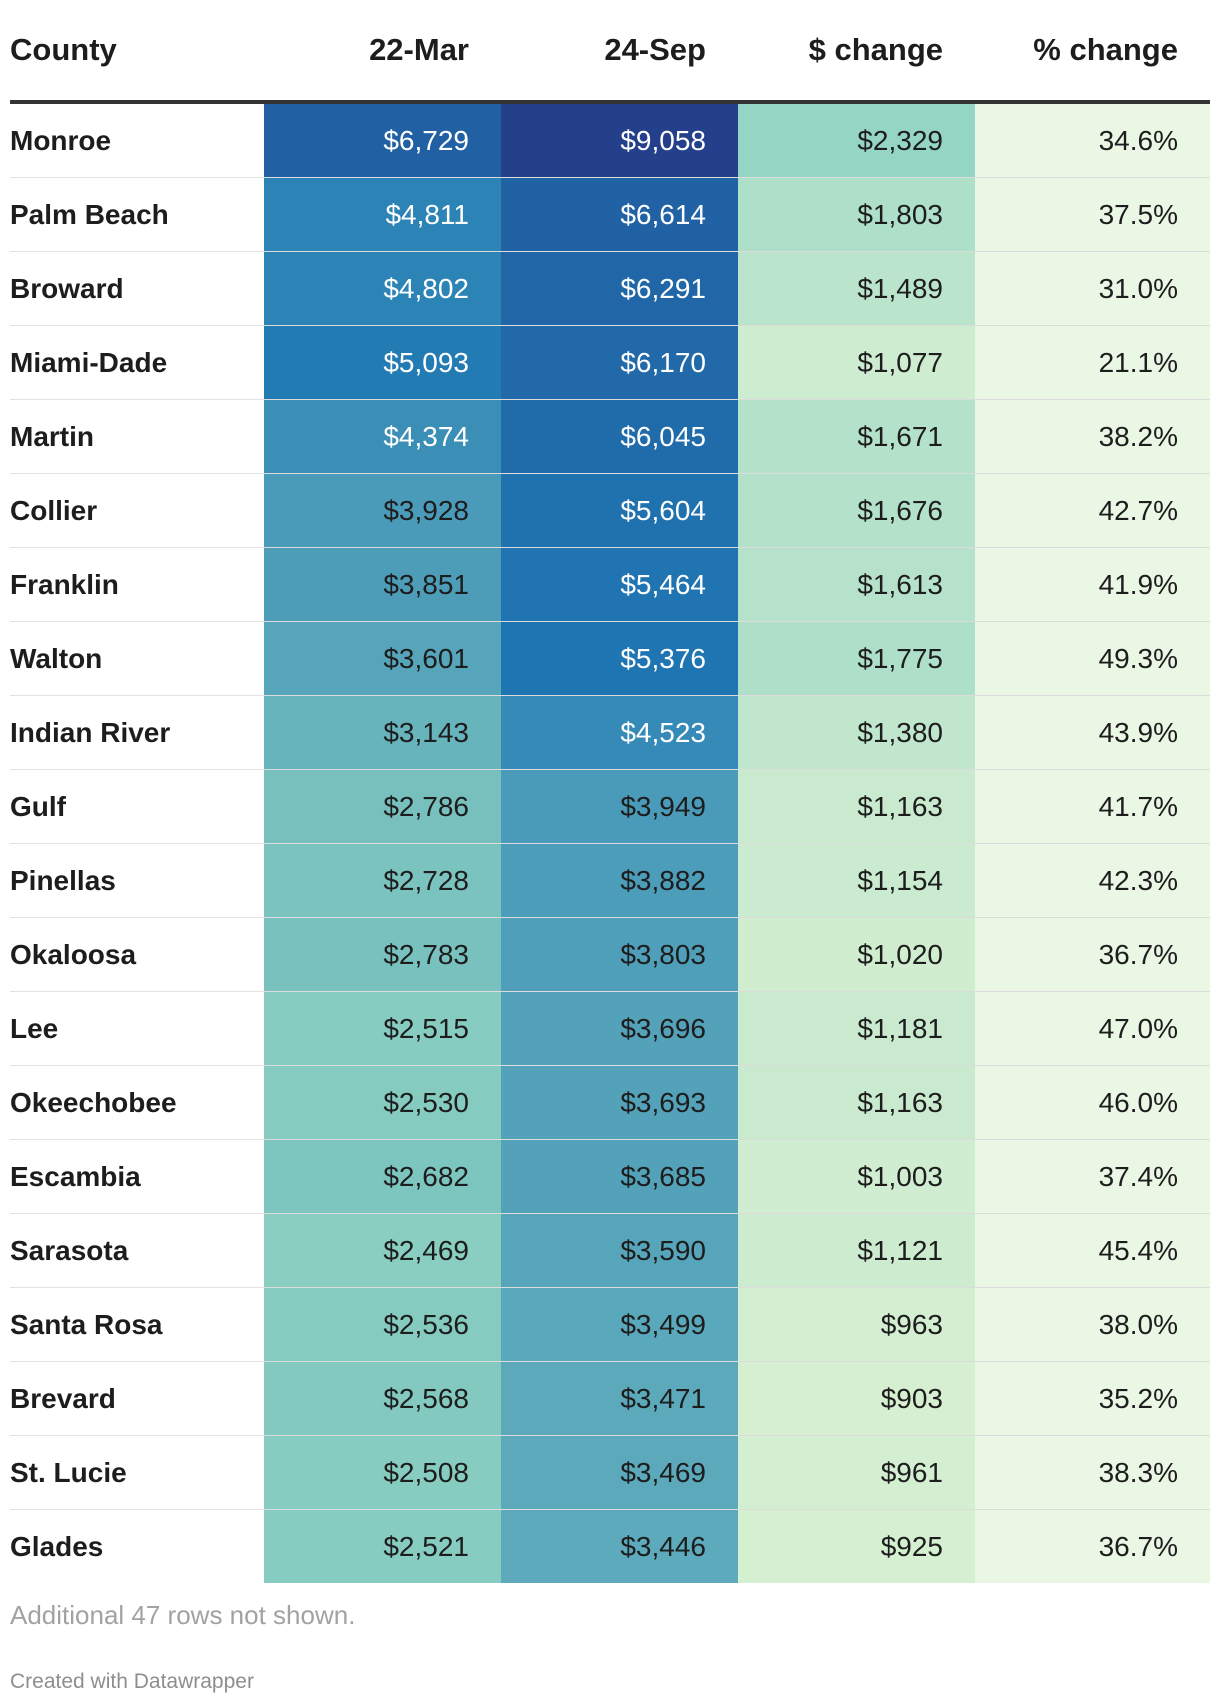 The width and height of the screenshot is (1220, 1706). Describe the element at coordinates (1092, 52) in the screenshot. I see `column-header-pct-change: % change` at that location.